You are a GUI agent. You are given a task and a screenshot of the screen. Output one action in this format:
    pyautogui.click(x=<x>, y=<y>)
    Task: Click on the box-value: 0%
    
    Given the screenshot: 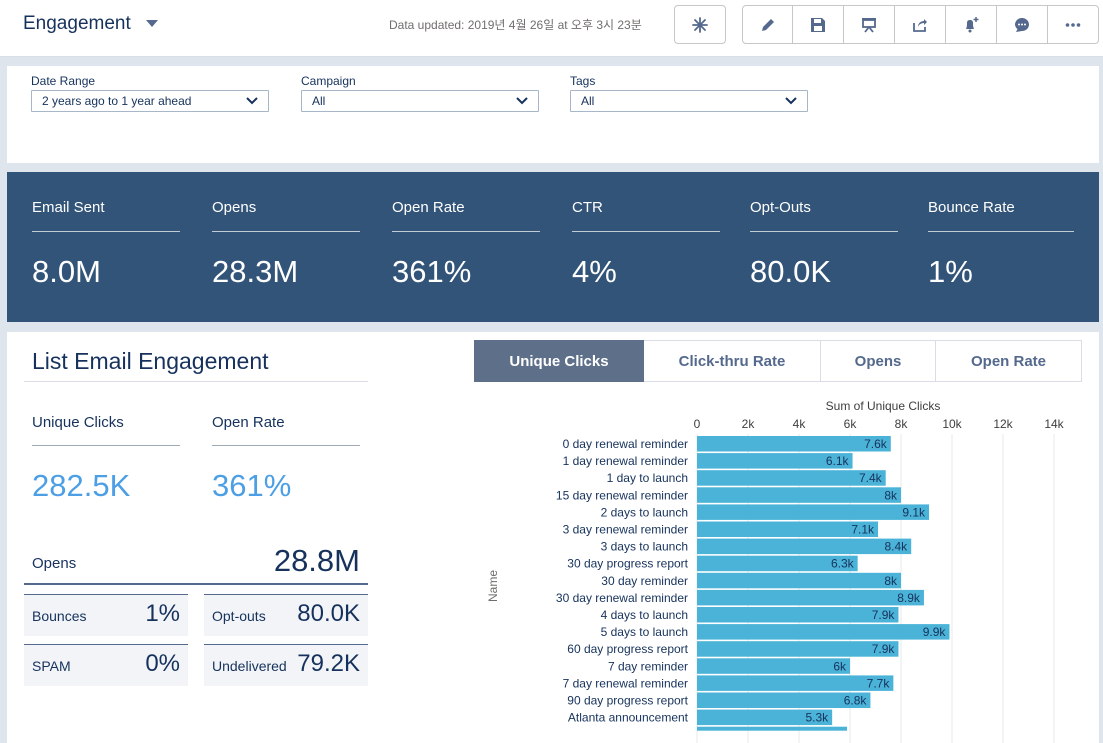 What is the action you would take?
    pyautogui.click(x=162, y=663)
    